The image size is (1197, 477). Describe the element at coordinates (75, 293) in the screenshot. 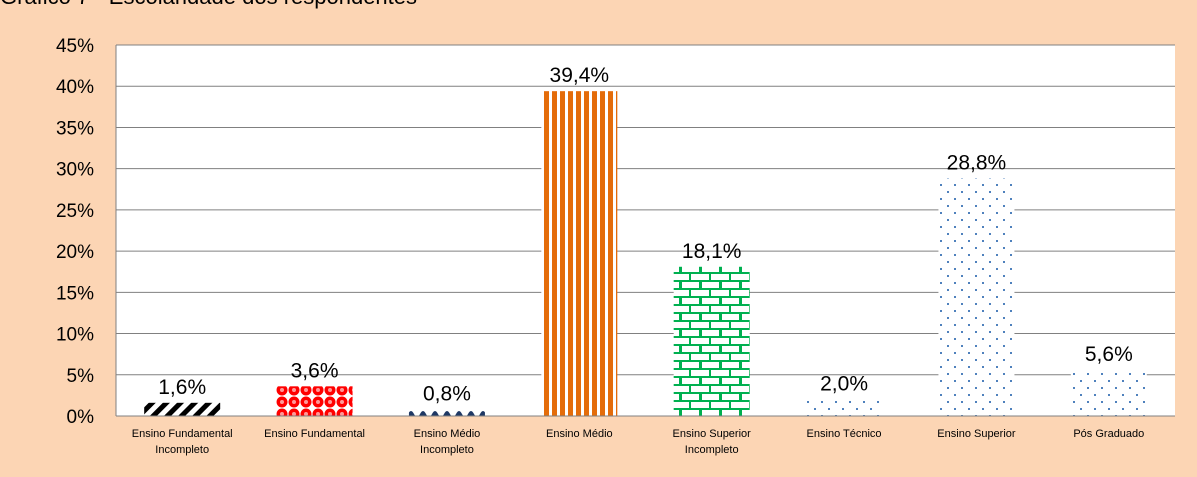

I see `y-tick-label: 15%` at that location.